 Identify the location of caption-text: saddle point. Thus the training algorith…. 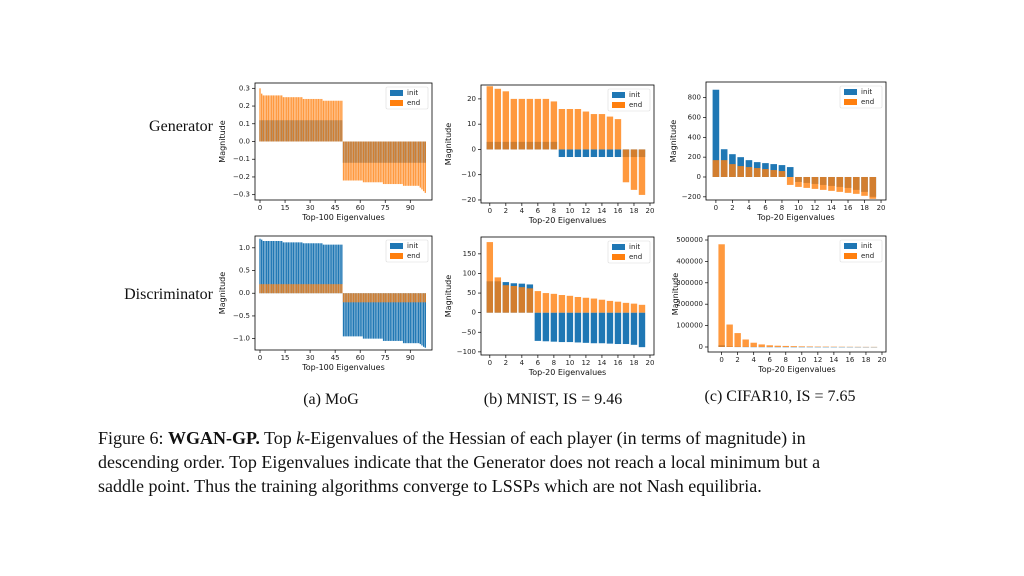
(430, 486).